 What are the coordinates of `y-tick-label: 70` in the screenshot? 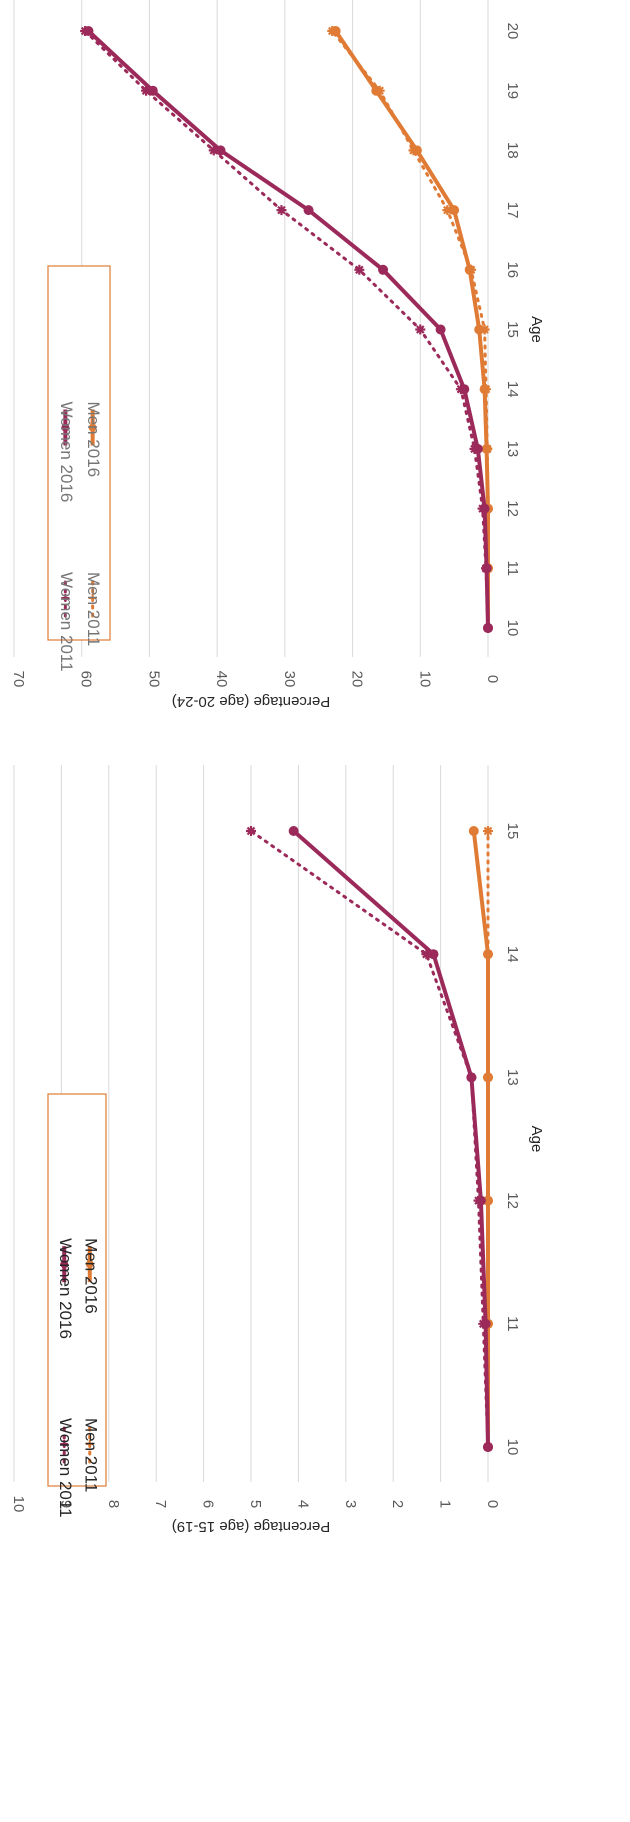 It's located at (18, 679).